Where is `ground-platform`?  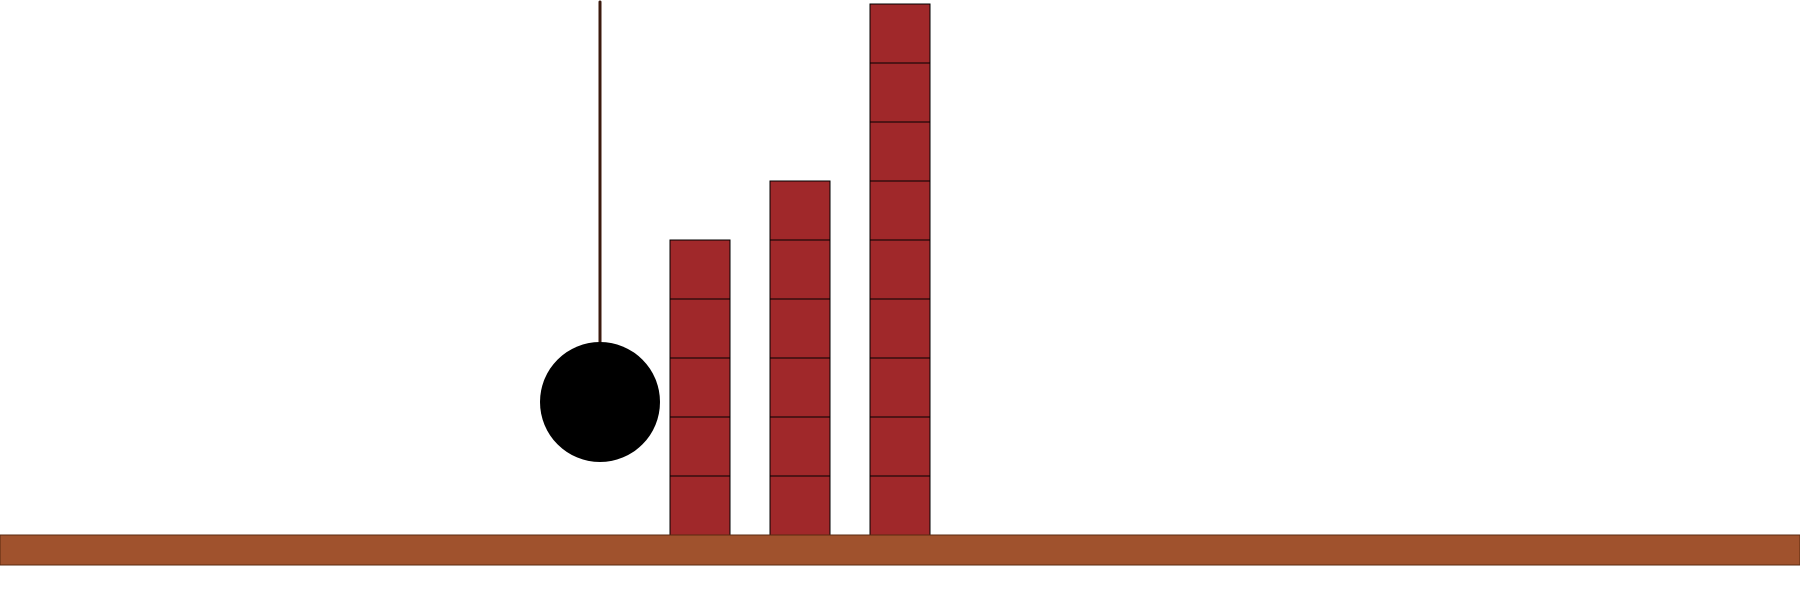 ground-platform is located at coordinates (900, 550).